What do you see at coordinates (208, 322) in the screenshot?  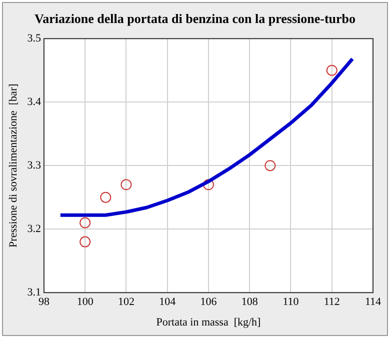 I see `x-axis-title: Portata in massa [kg/h]` at bounding box center [208, 322].